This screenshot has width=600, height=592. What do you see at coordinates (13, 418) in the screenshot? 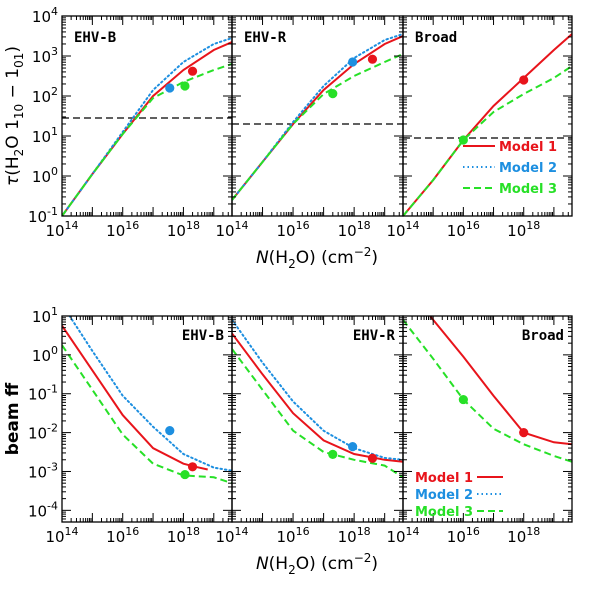
I see `y-axis-title: beam ff` at bounding box center [13, 418].